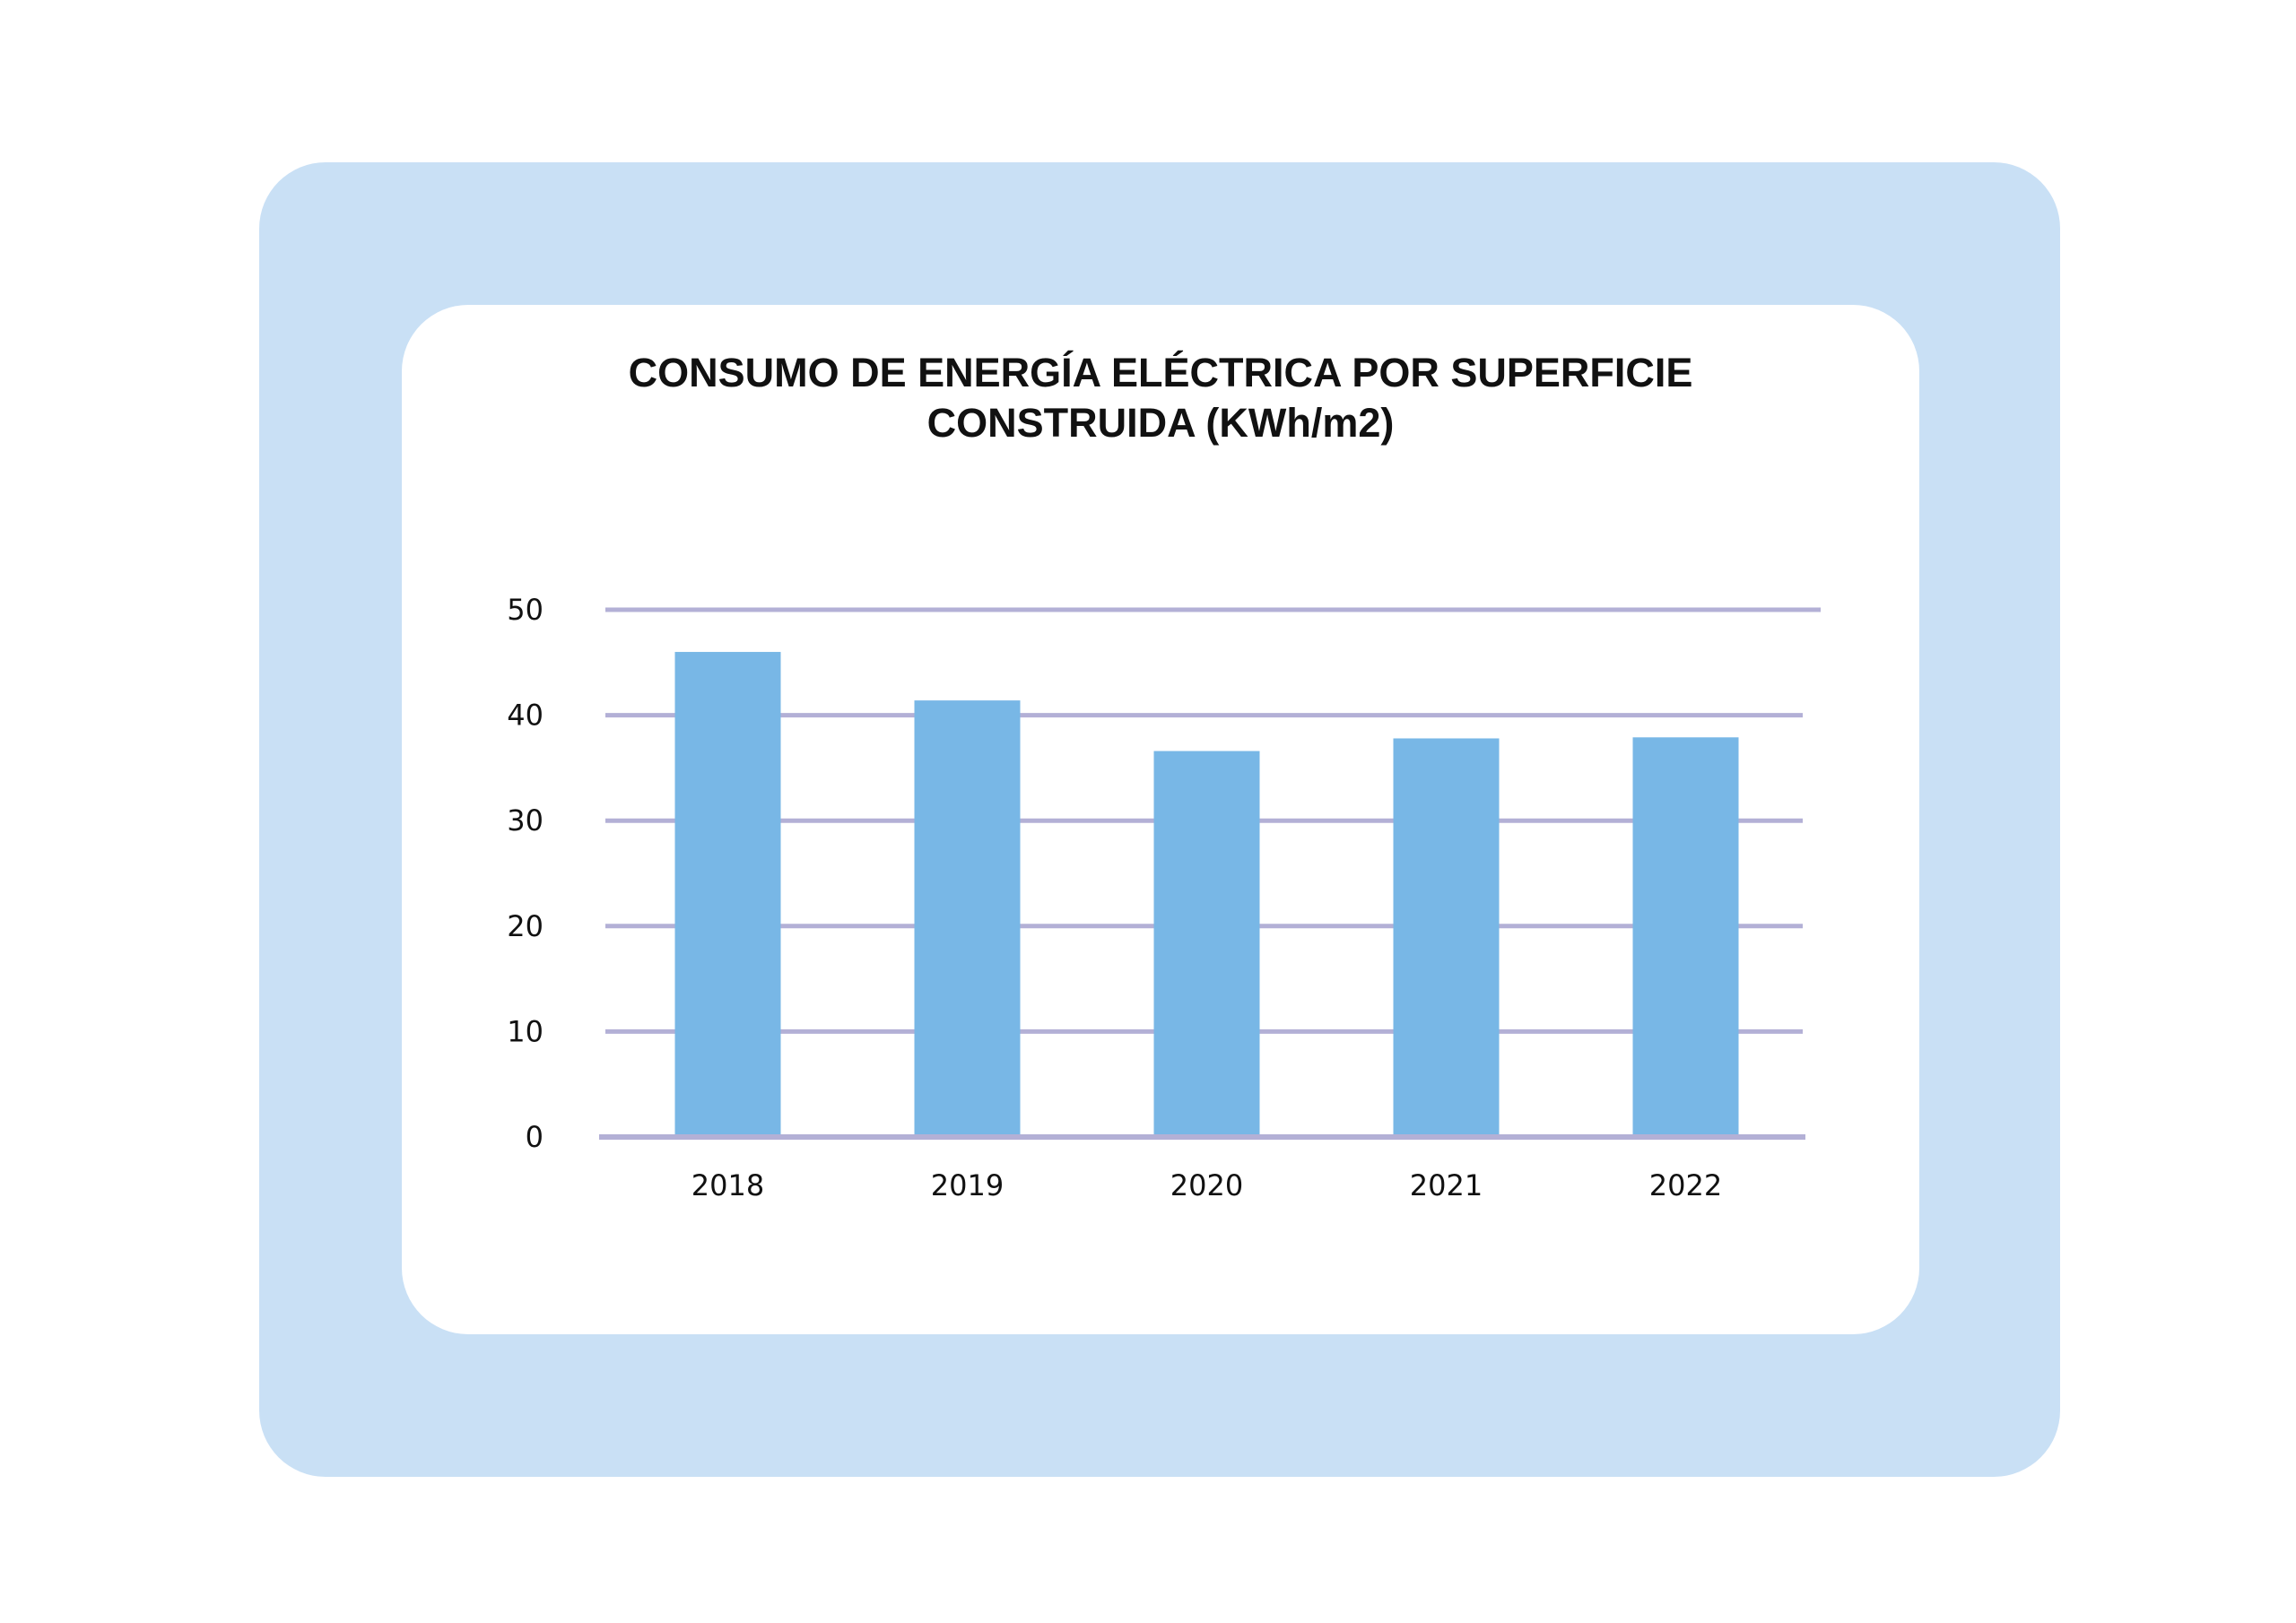 The image size is (2296, 1623). Describe the element at coordinates (727, 1185) in the screenshot. I see `x-tick-label-2018: 2018` at that location.